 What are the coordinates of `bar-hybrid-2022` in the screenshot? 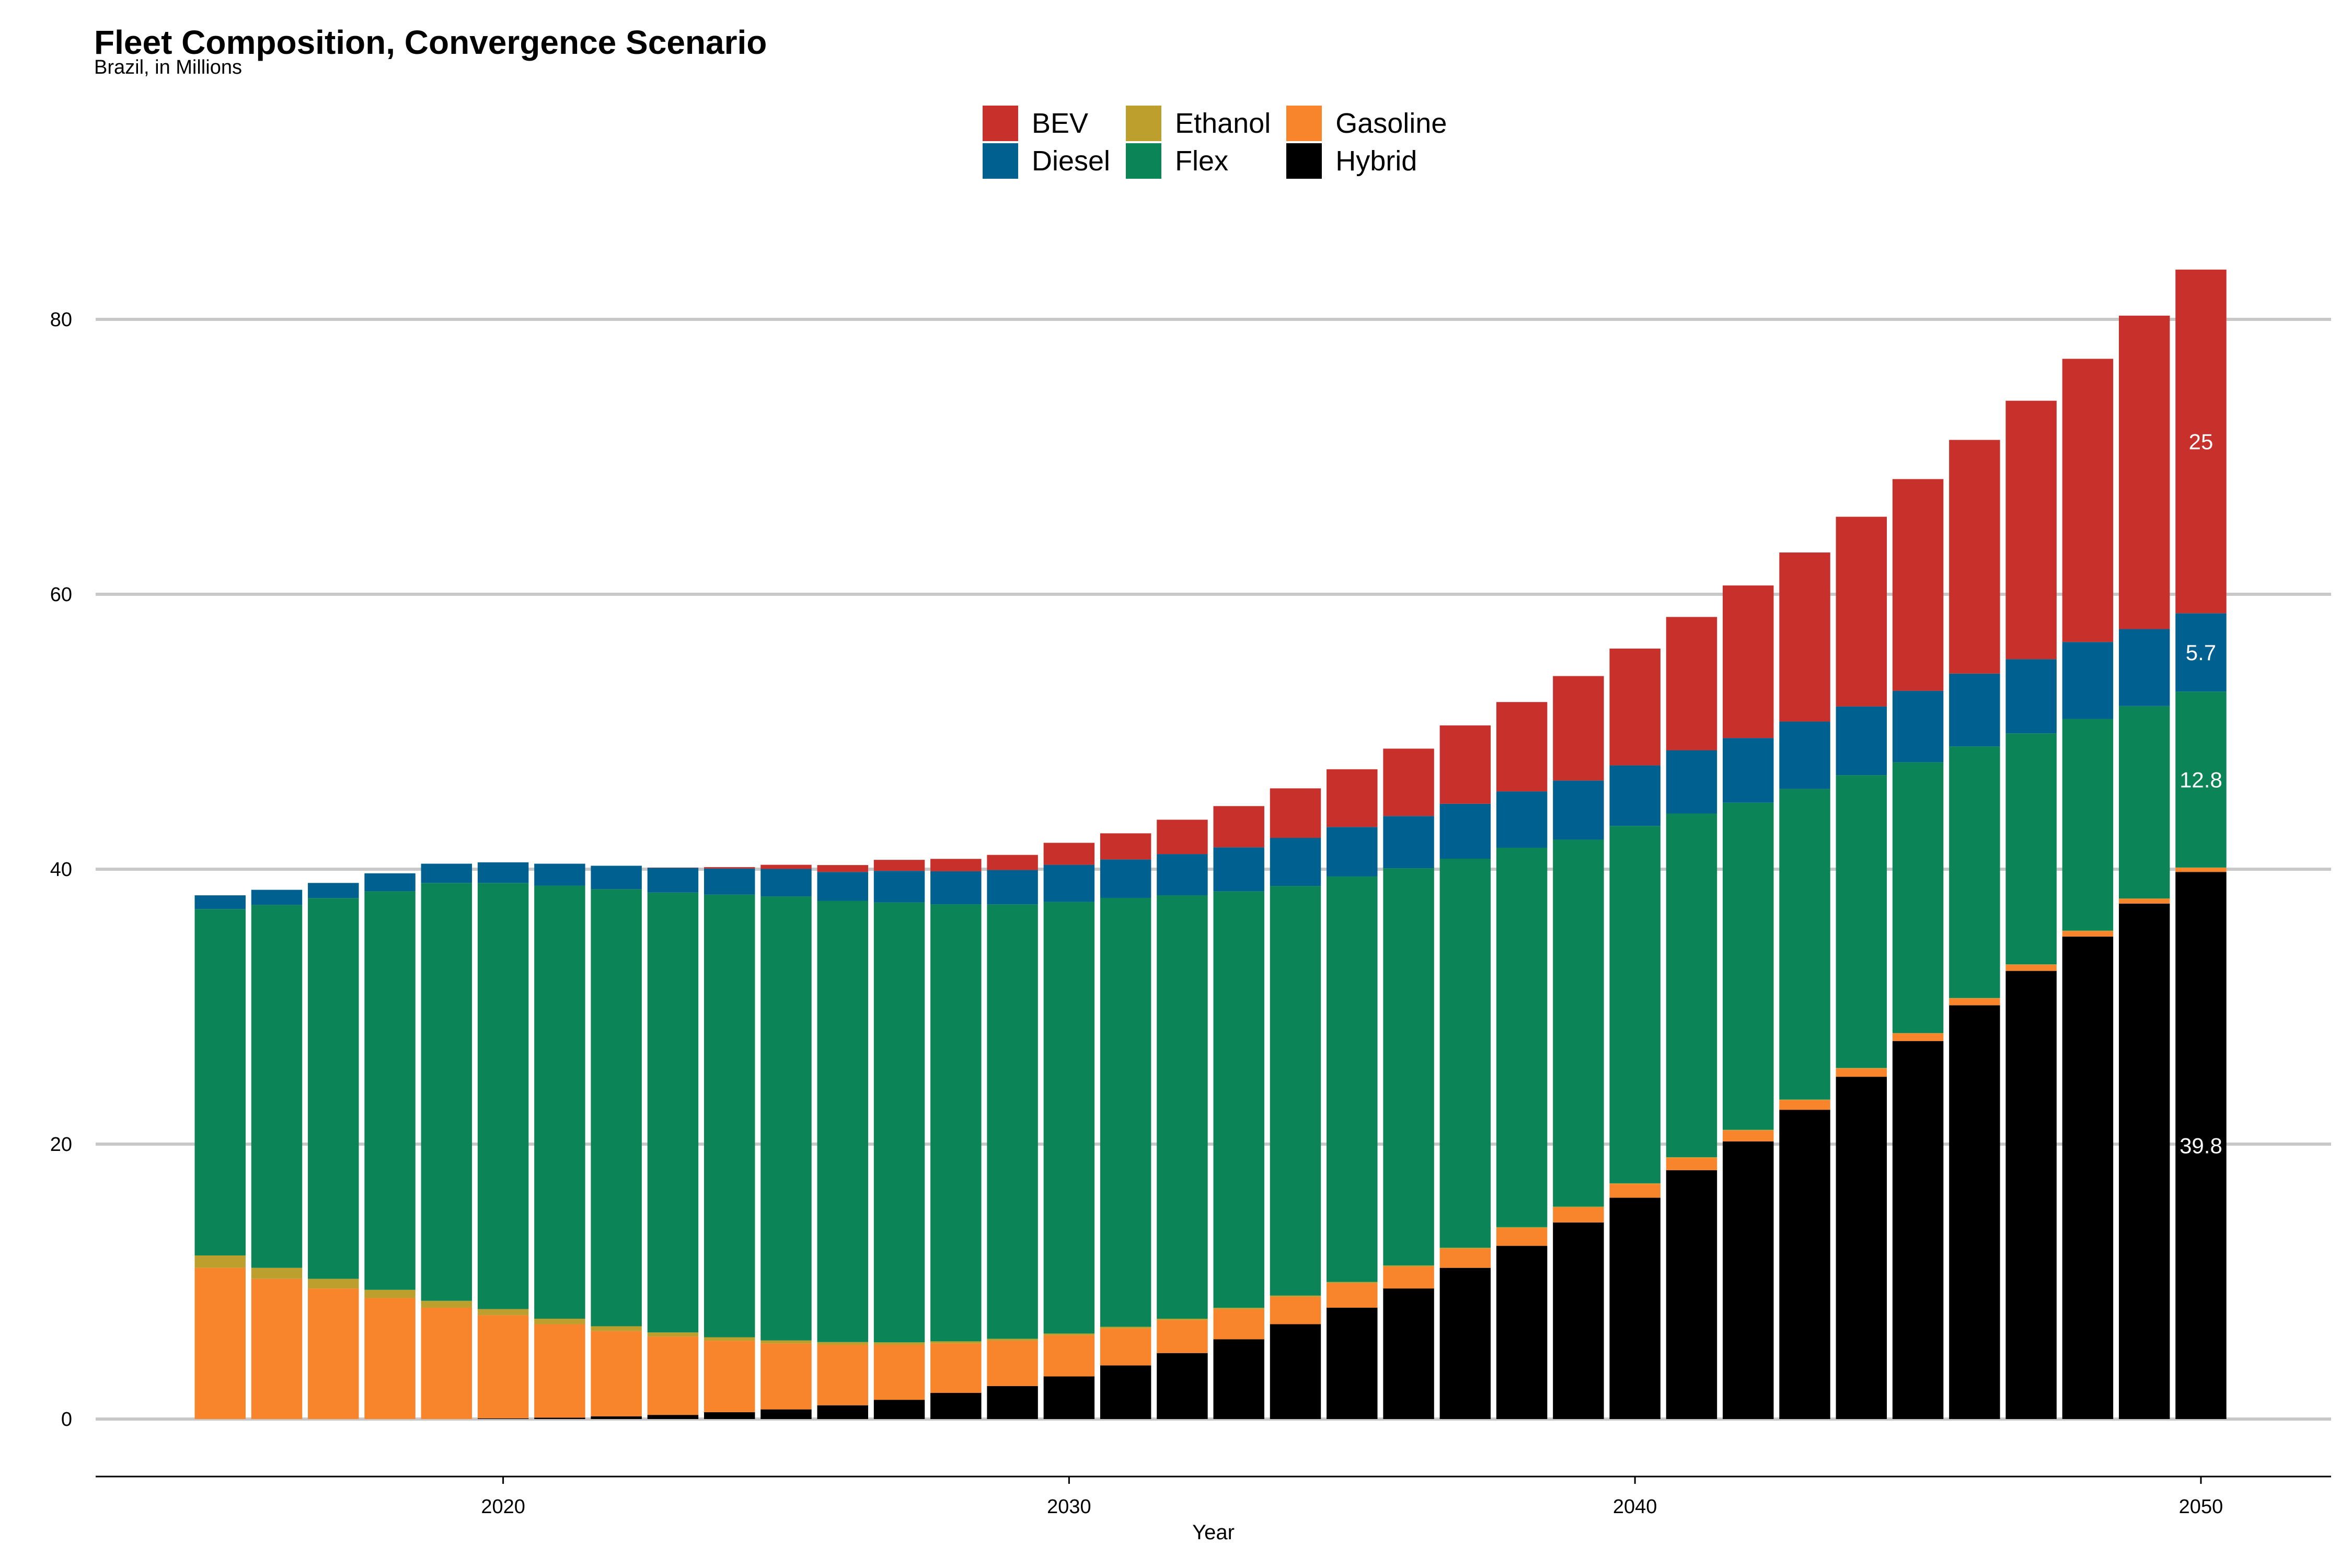 It's located at (616, 1417).